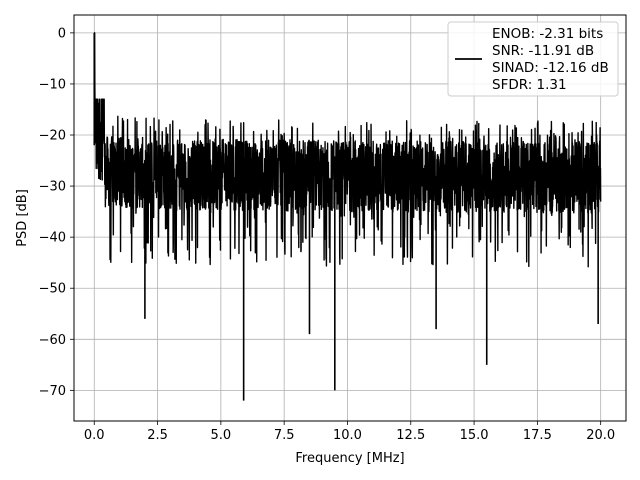 The height and width of the screenshot is (480, 640). Describe the element at coordinates (52, 391) in the screenshot. I see `y-tick-label: −70` at that location.